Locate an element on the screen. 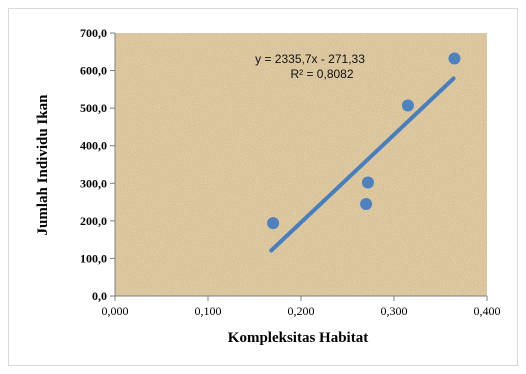  x-tick-label: 0,000 is located at coordinates (115, 311).